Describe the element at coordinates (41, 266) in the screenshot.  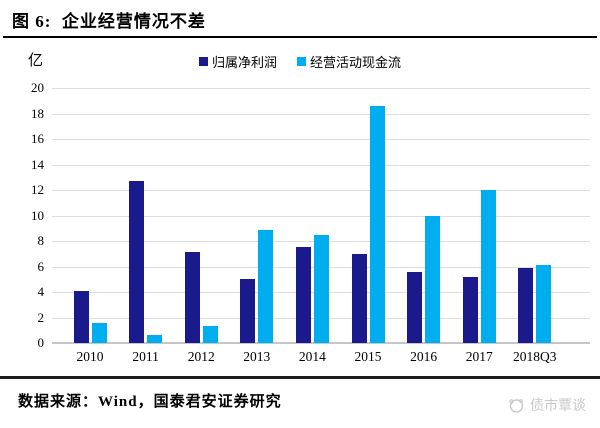
I see `y-tick-label: 6` at that location.